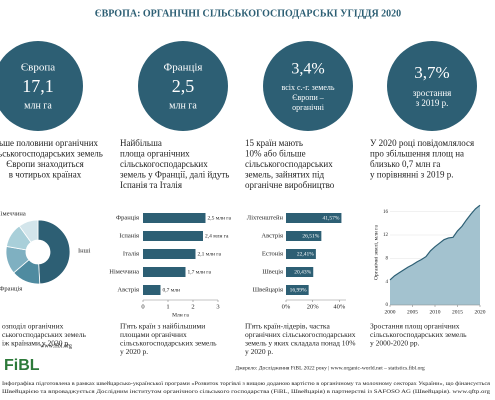 This screenshot has width=495, height=400. I want to click on bar-category: Ліхтенштейн, so click(265, 217).